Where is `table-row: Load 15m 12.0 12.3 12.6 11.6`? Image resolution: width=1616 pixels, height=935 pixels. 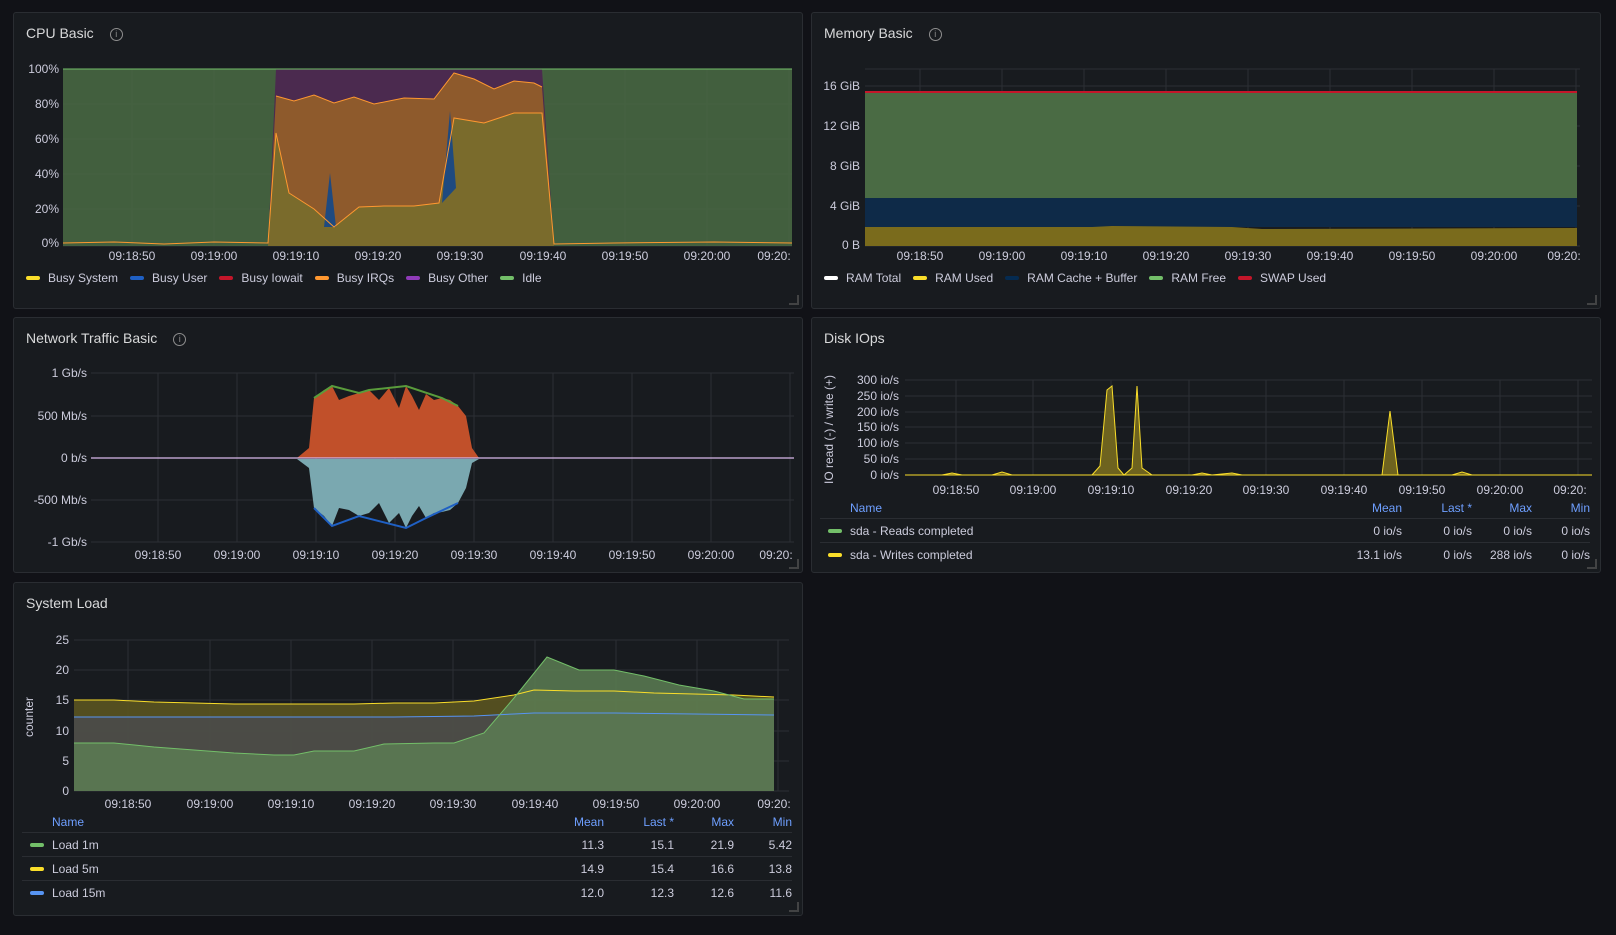
table-row: Load 15m 12.0 12.3 12.6 11.6 is located at coordinates (407, 892).